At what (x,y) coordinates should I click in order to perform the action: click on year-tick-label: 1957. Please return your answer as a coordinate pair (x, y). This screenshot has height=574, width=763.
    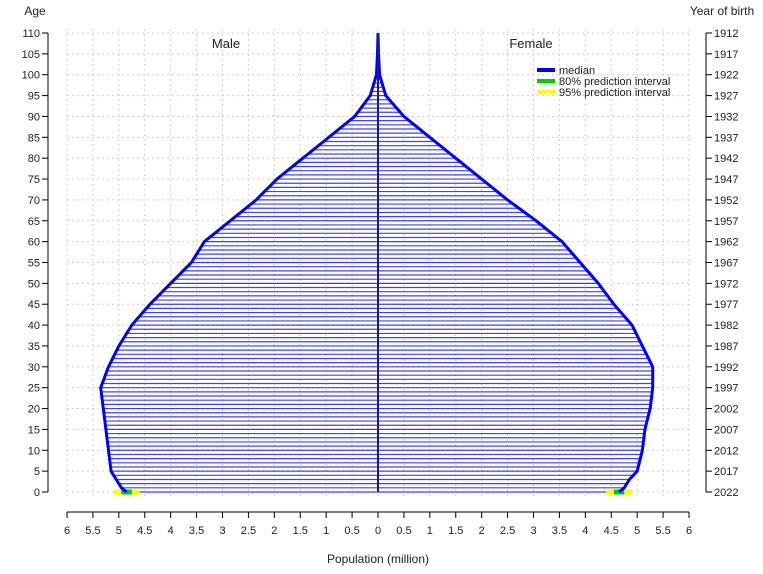
    Looking at the image, I should click on (726, 222).